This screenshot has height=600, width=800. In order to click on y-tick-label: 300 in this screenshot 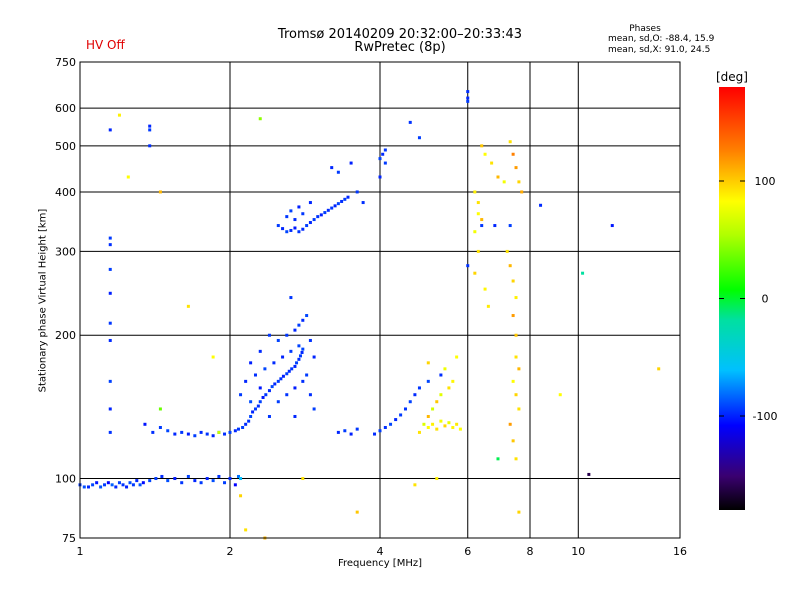, I will do `click(65, 251)`.